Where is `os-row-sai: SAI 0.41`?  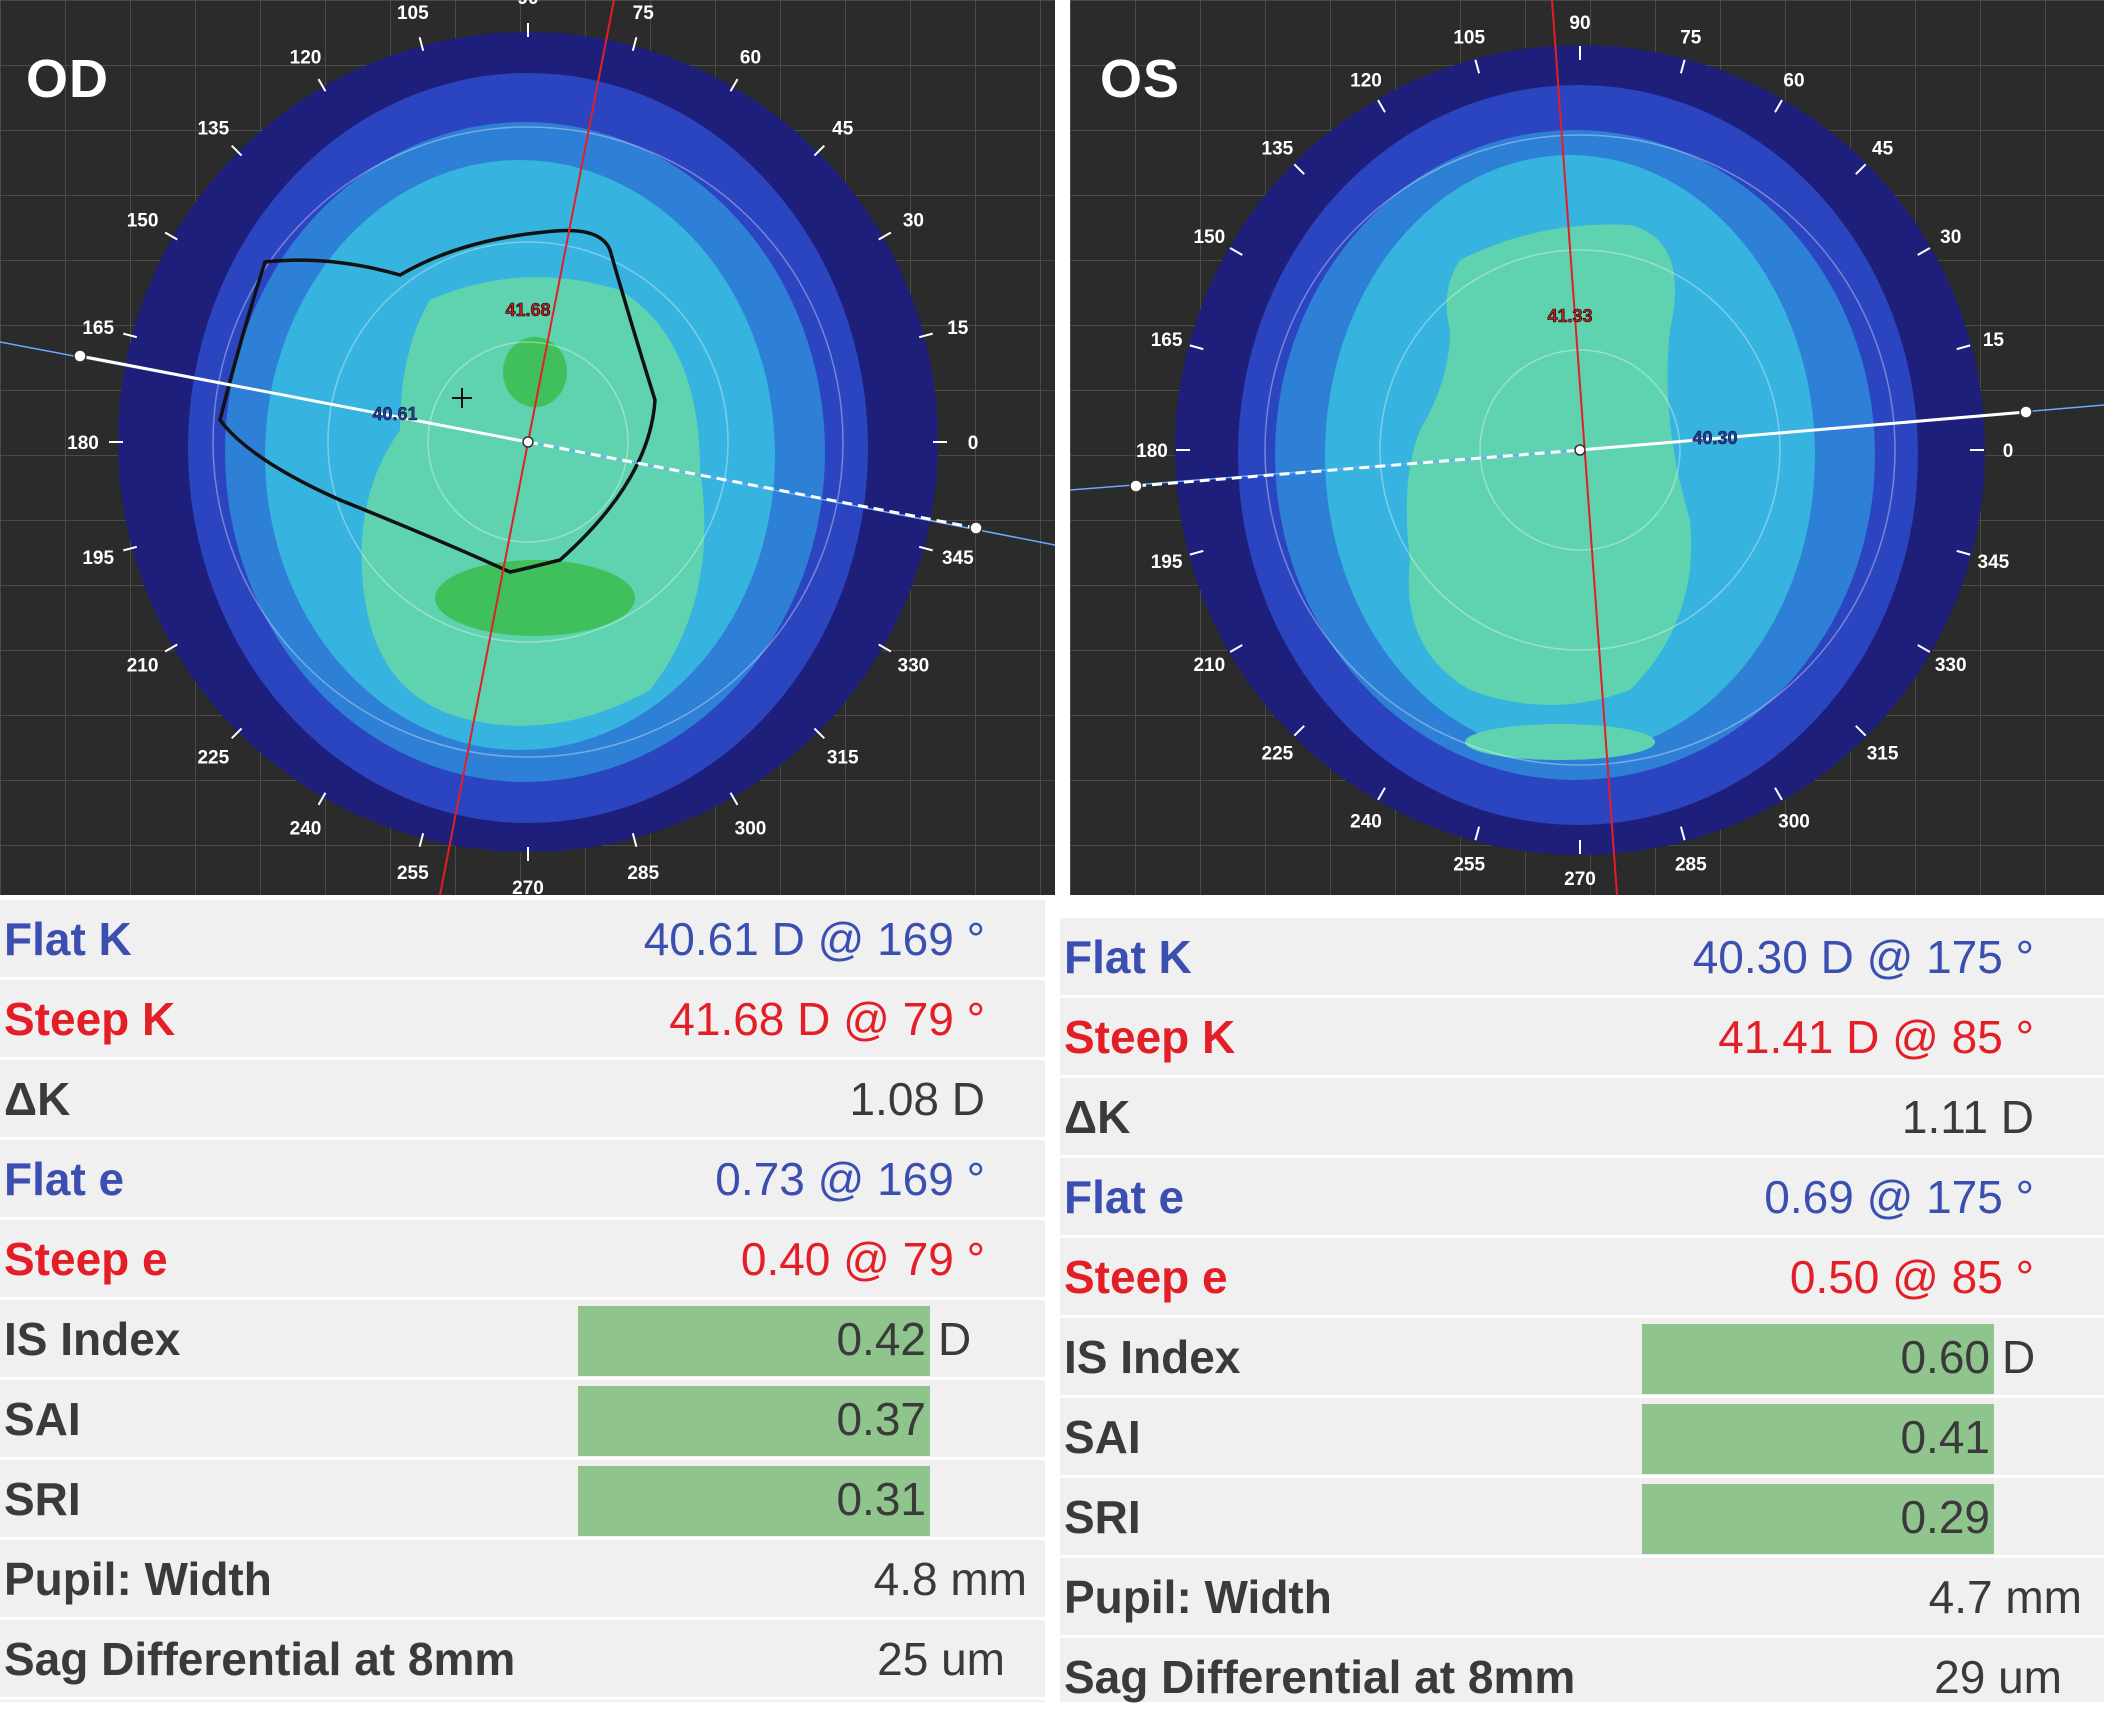
os-row-sai: SAI 0.41 is located at coordinates (1582, 1438).